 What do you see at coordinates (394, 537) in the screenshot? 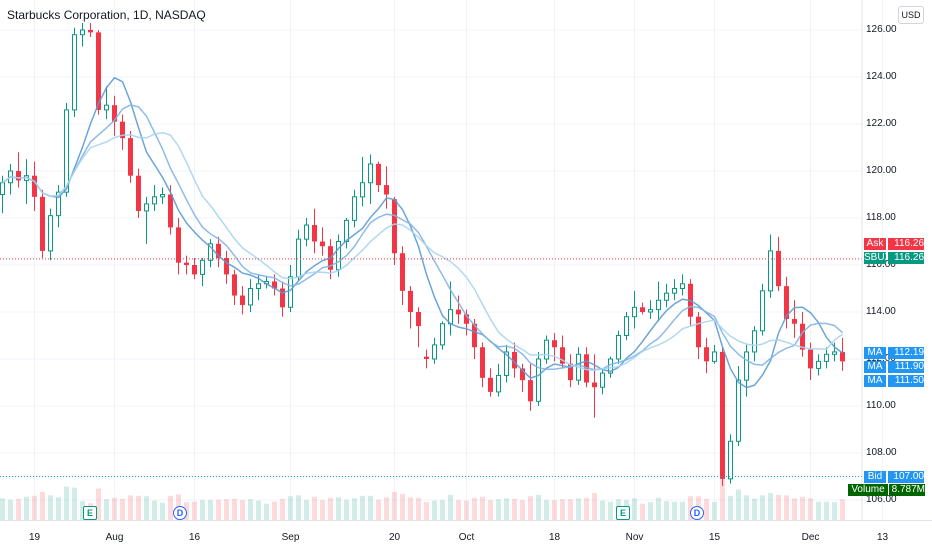
I see `time-tick-label: 20` at bounding box center [394, 537].